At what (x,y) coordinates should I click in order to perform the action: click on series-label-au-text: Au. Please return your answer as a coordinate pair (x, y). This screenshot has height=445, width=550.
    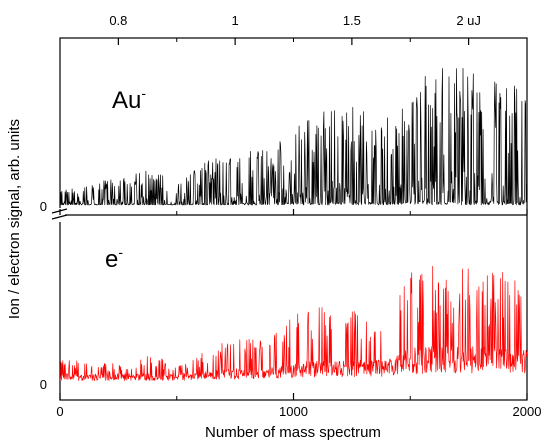
    Looking at the image, I should click on (126, 100).